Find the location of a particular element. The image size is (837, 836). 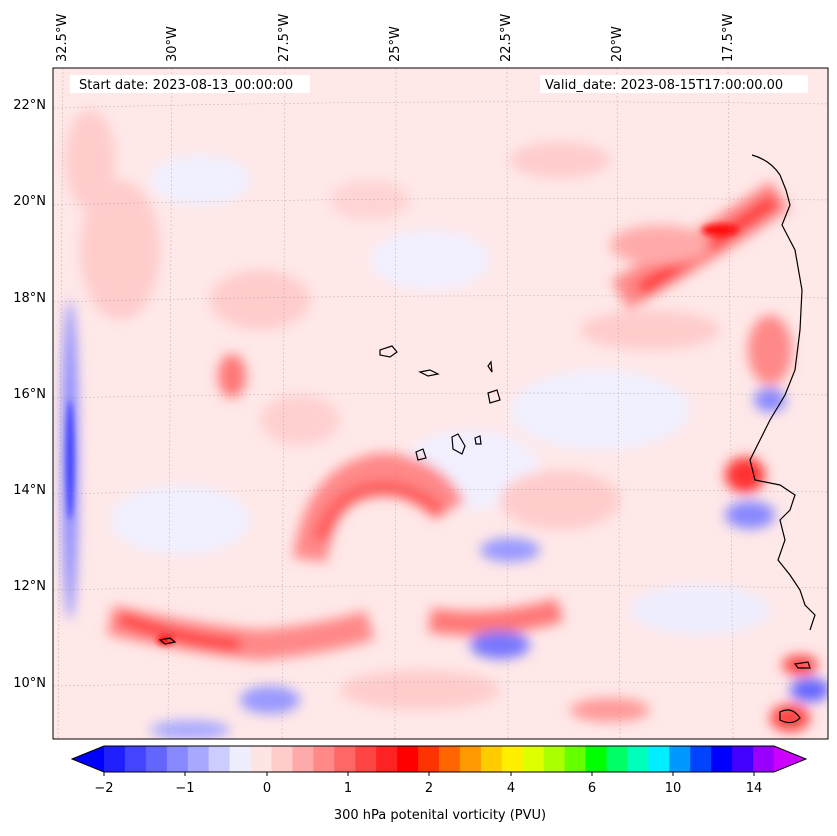

lon-label: 22.5°W is located at coordinates (506, 37).